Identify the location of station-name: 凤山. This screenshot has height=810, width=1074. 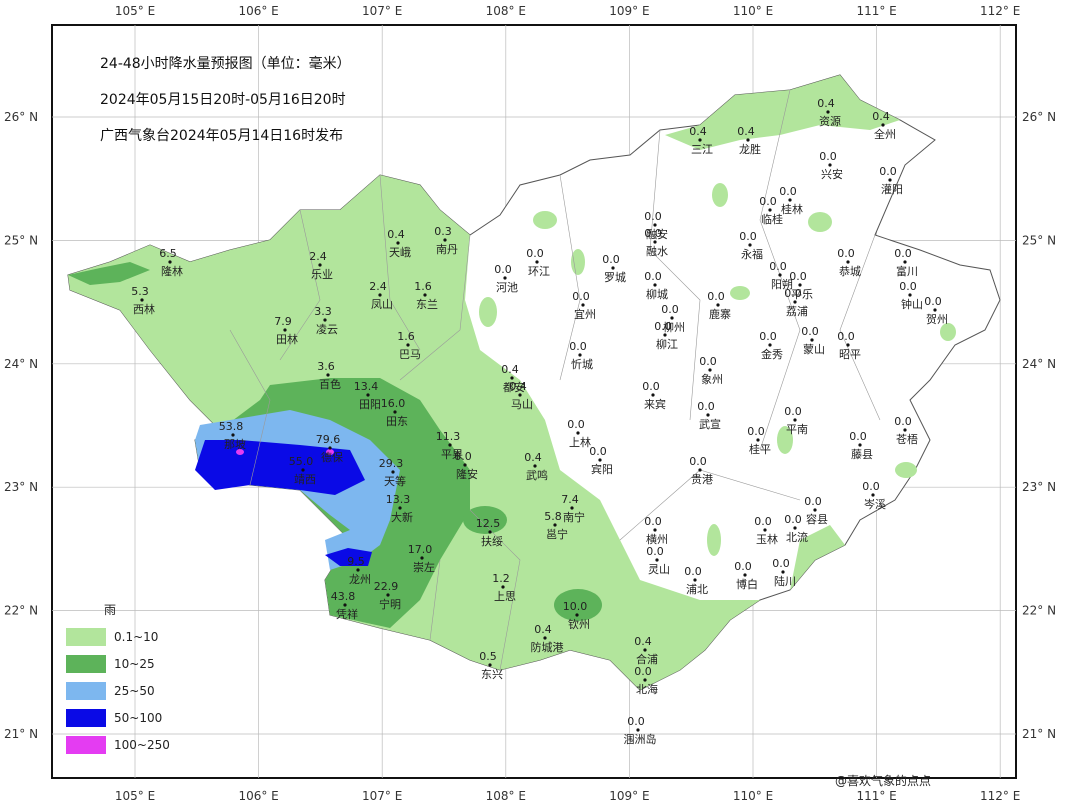
(382, 304).